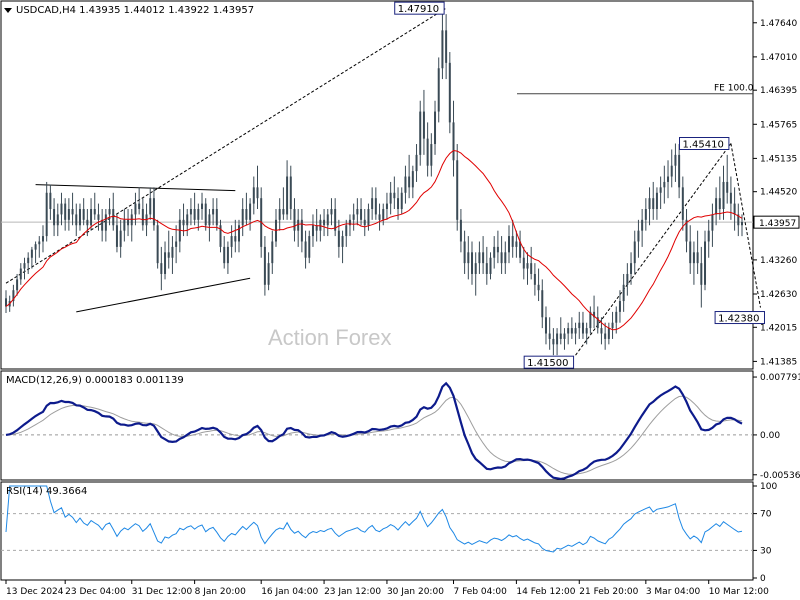  I want to click on dropdown-triangle-icon, so click(8, 10).